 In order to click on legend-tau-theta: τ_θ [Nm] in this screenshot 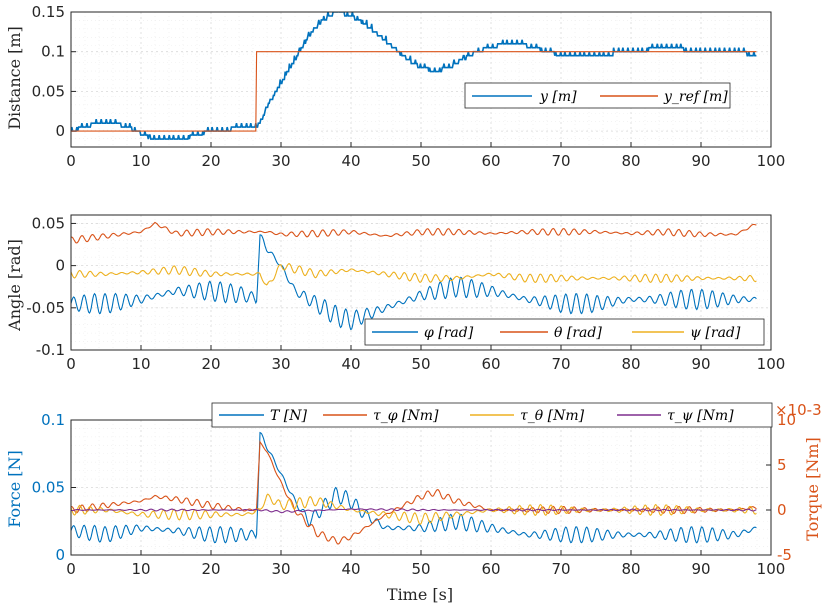, I will do `click(552, 416)`.